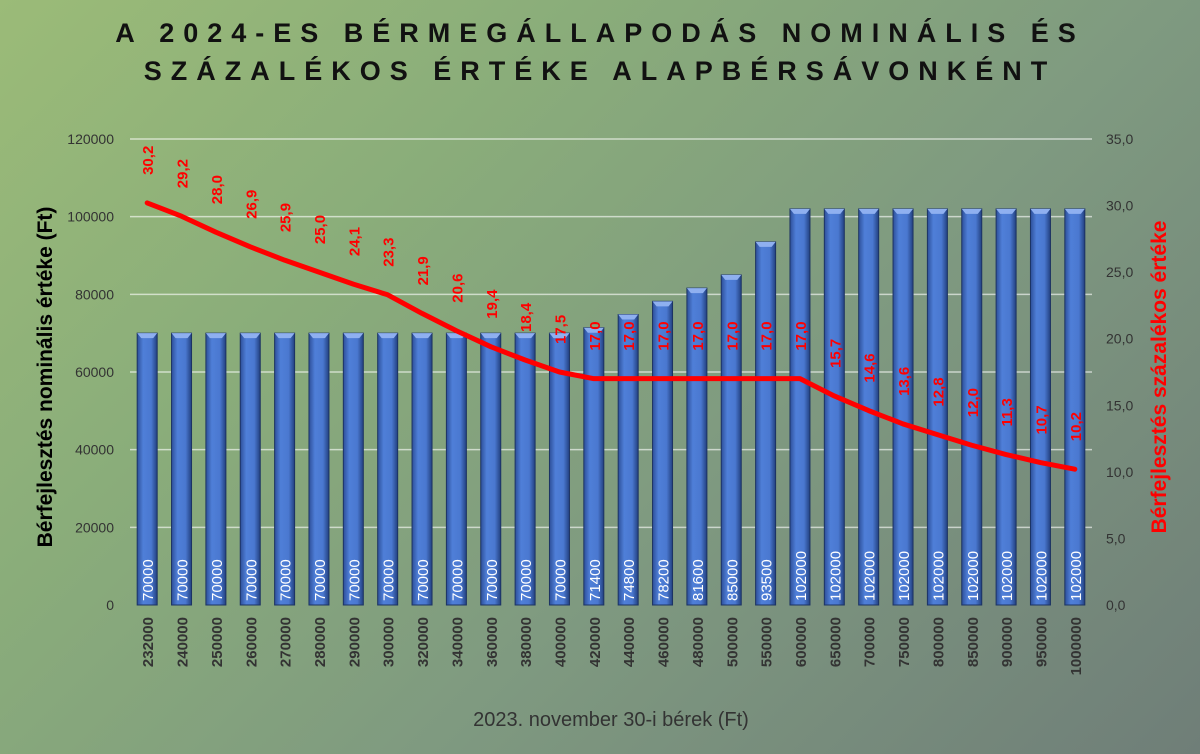  What do you see at coordinates (938, 391) in the screenshot?
I see `percent-value-label: 12,8` at bounding box center [938, 391].